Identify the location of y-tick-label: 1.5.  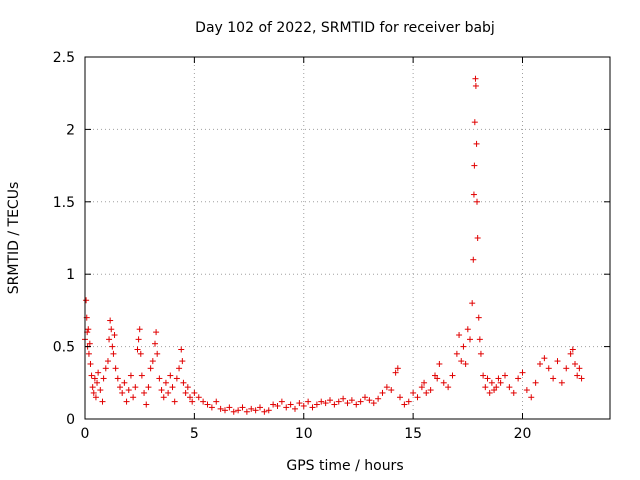
(64, 203).